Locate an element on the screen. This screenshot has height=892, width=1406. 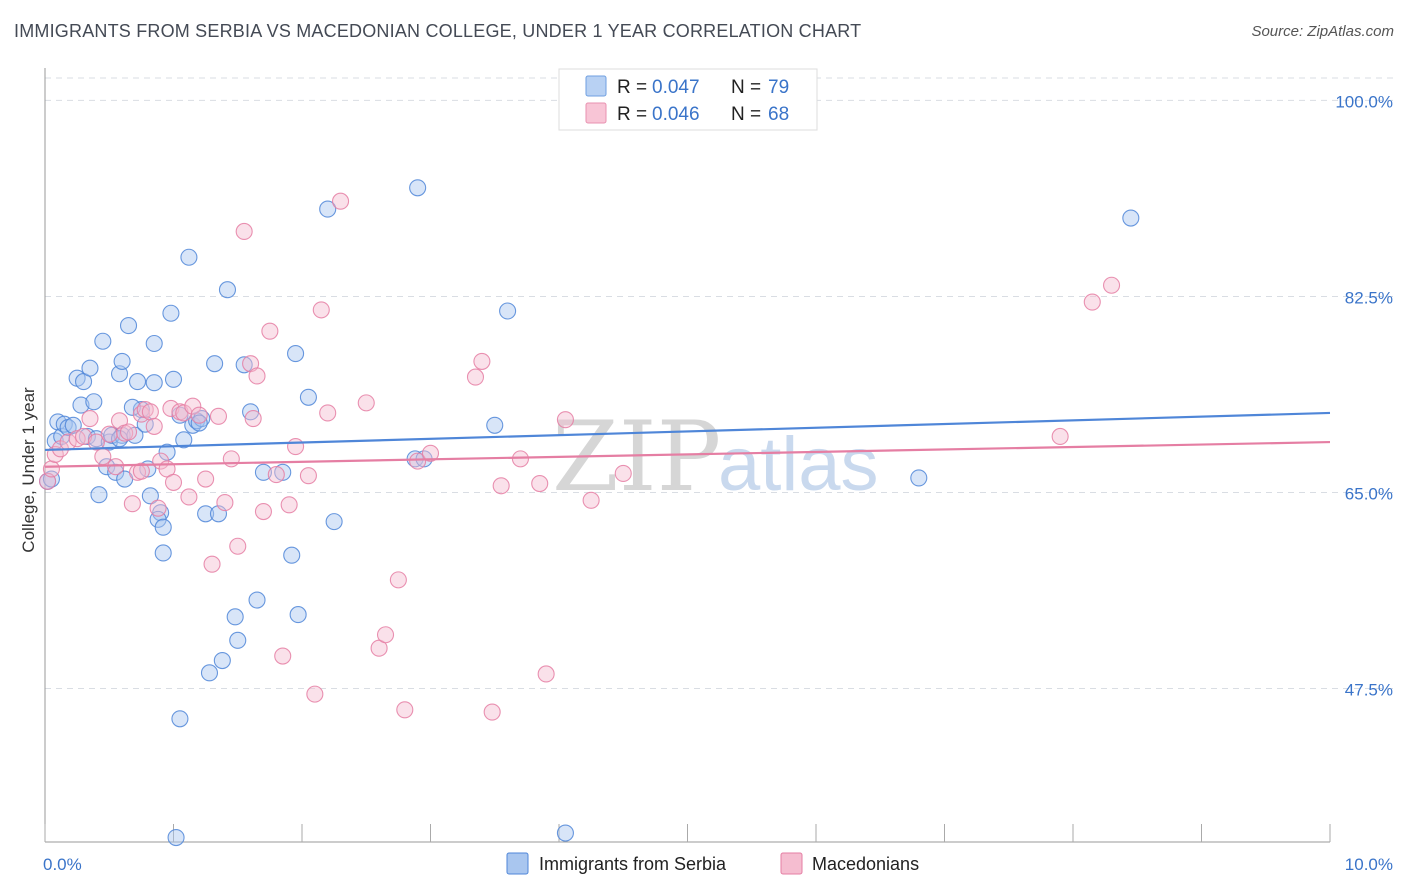
legend-r-value-macedonians: 0.046 is located at coordinates (676, 114).